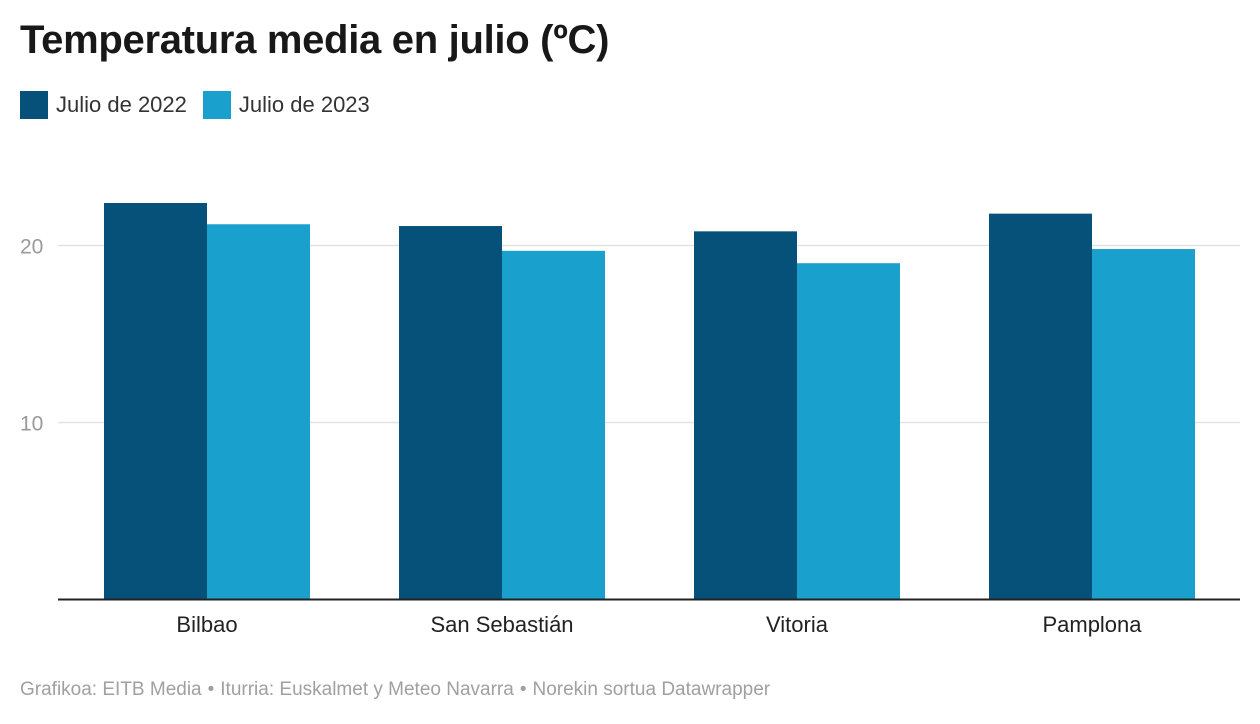  What do you see at coordinates (1092, 624) in the screenshot?
I see `x-tick-label: Pamplona` at bounding box center [1092, 624].